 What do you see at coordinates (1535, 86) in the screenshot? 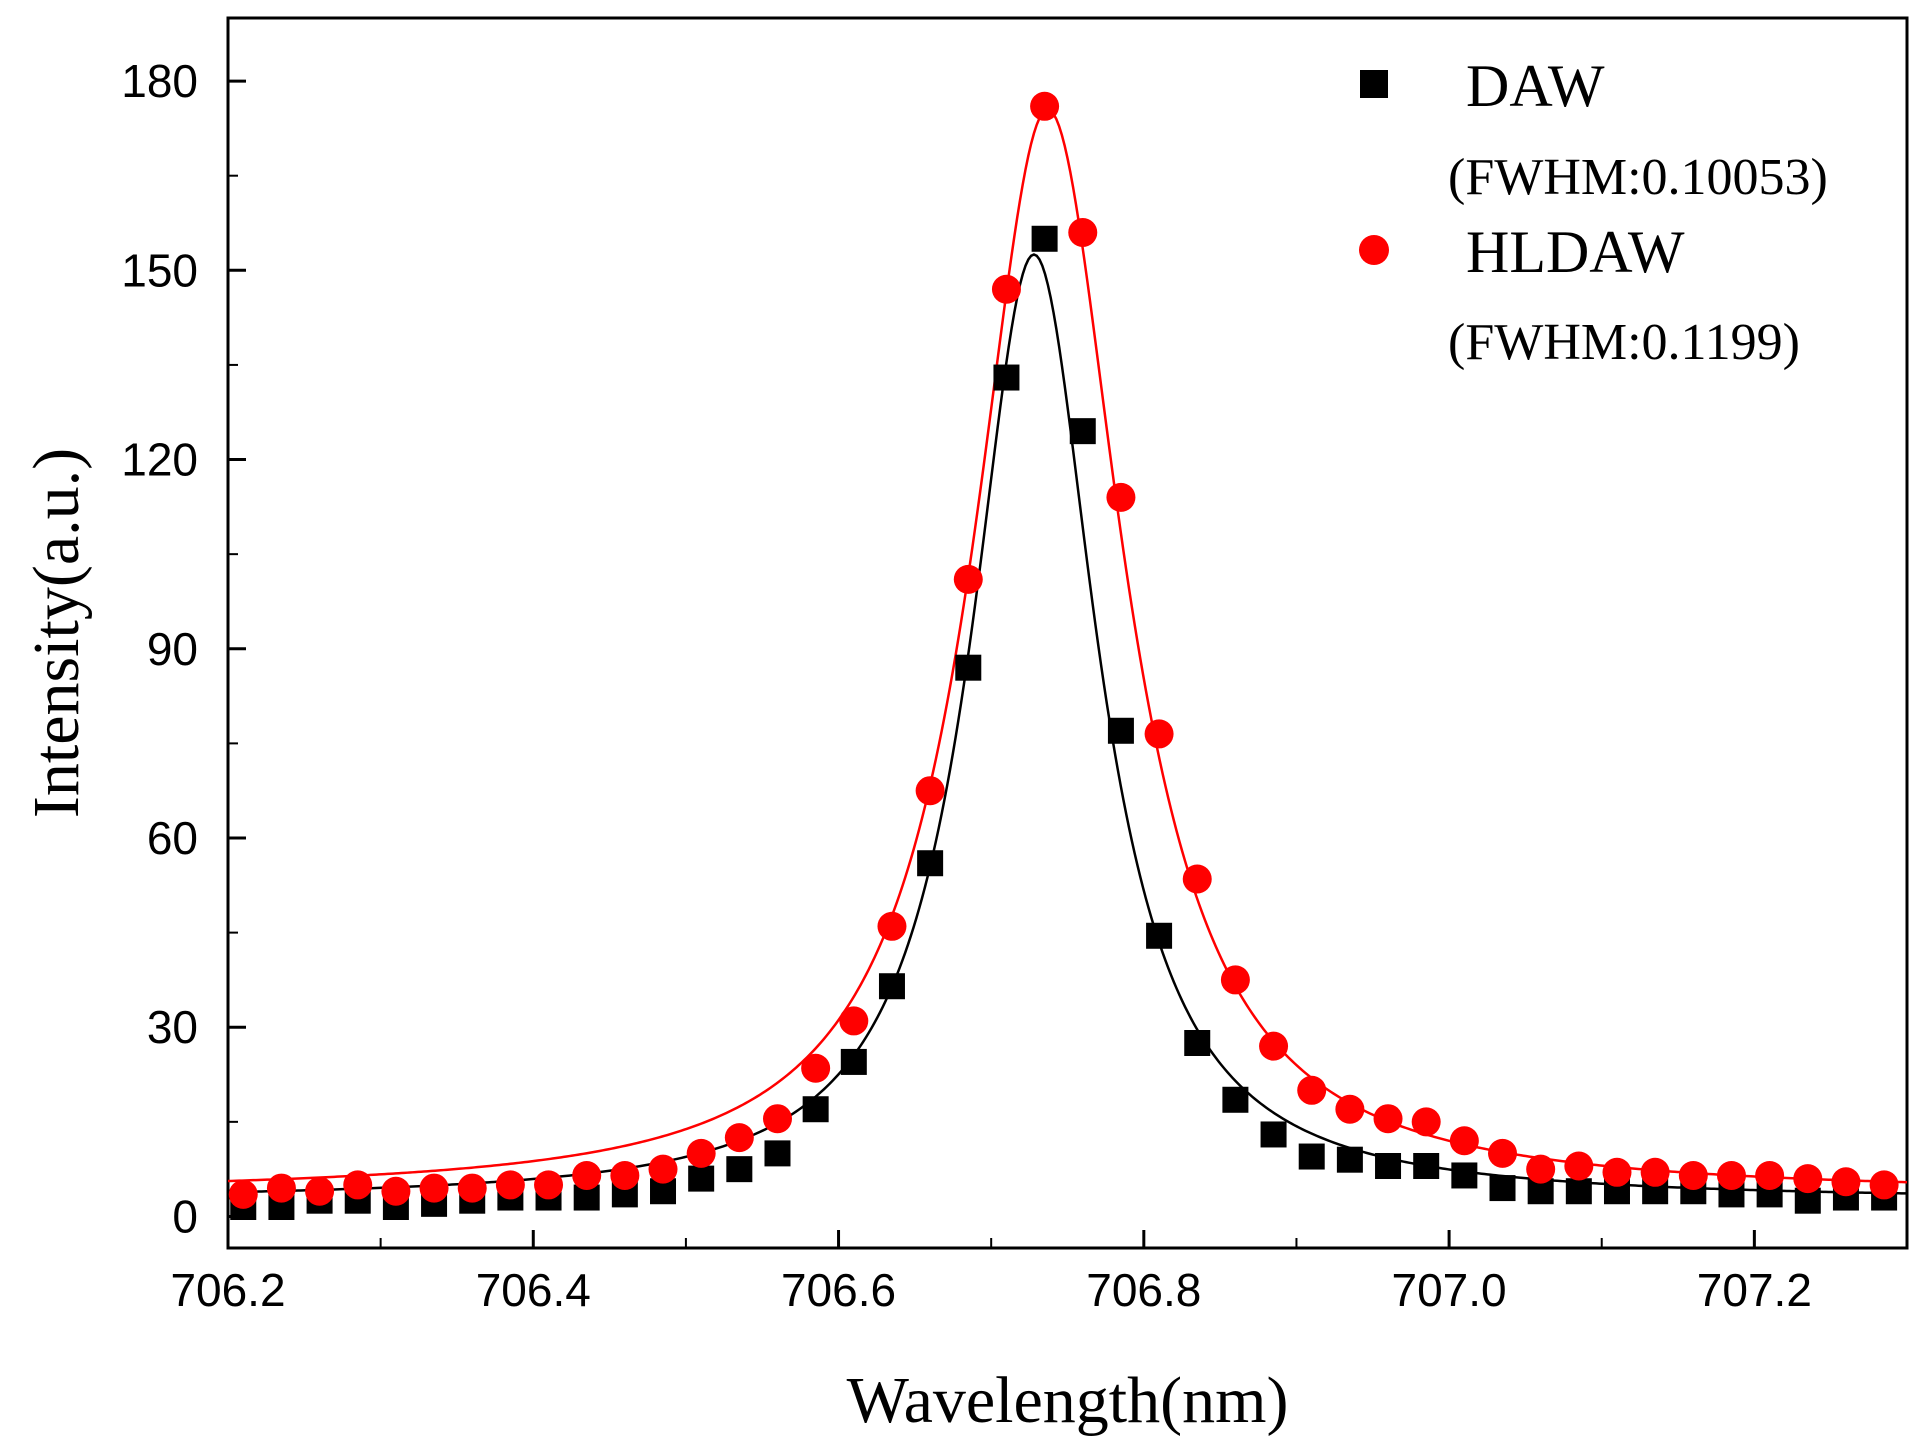
I see `legend-label-daw: DAW` at bounding box center [1535, 86].